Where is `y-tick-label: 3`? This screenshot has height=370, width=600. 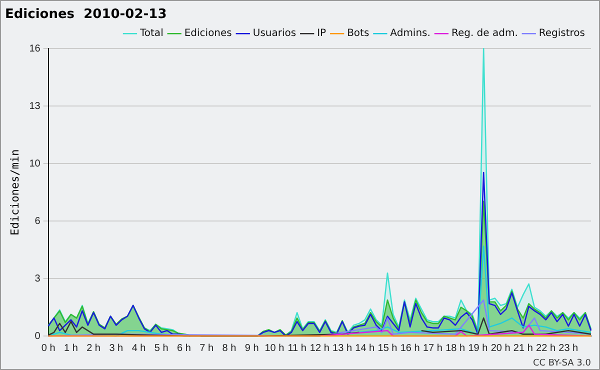 y-tick-label: 3 is located at coordinates (37, 278).